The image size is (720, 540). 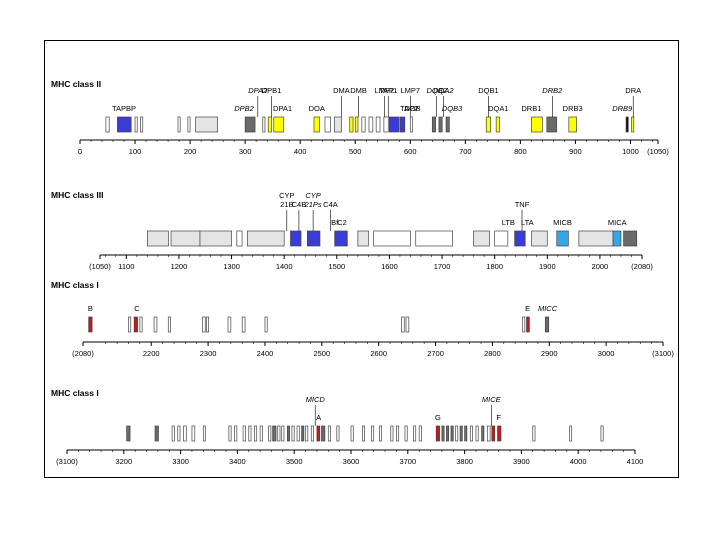 What do you see at coordinates (630, 151) in the screenshot?
I see `tick-label: 1000` at bounding box center [630, 151].